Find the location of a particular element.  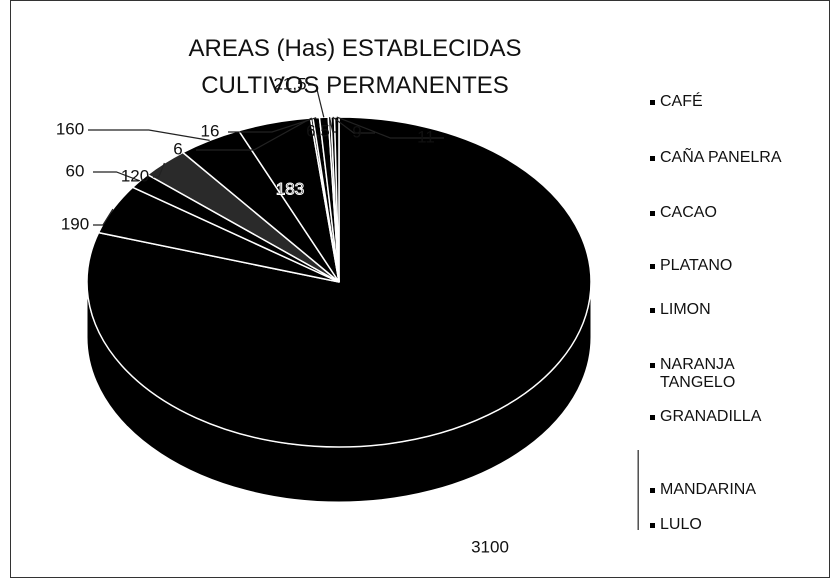

data-label: 160 is located at coordinates (70, 128).